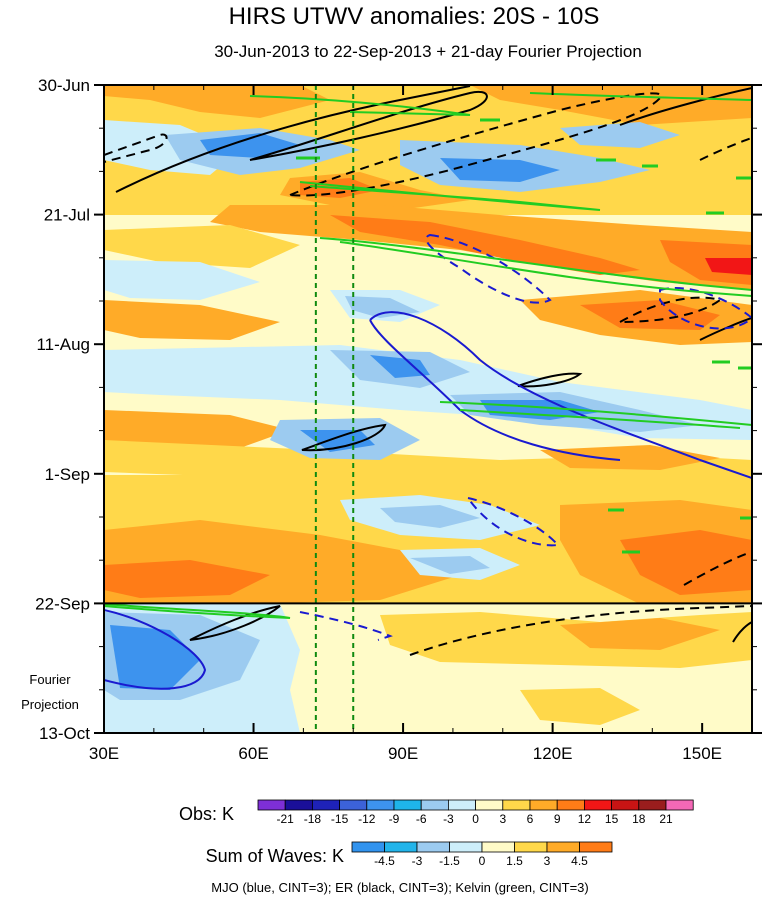 This screenshot has width=771, height=899. Describe the element at coordinates (639, 819) in the screenshot. I see `legend-level-label: 18` at that location.